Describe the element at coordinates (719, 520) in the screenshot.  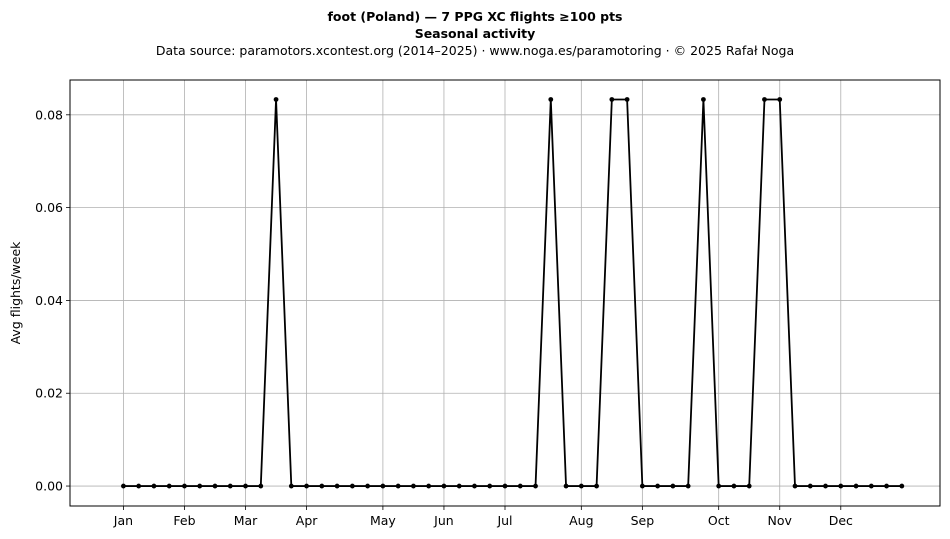
I see `x-tick-label: Oct` at that location.